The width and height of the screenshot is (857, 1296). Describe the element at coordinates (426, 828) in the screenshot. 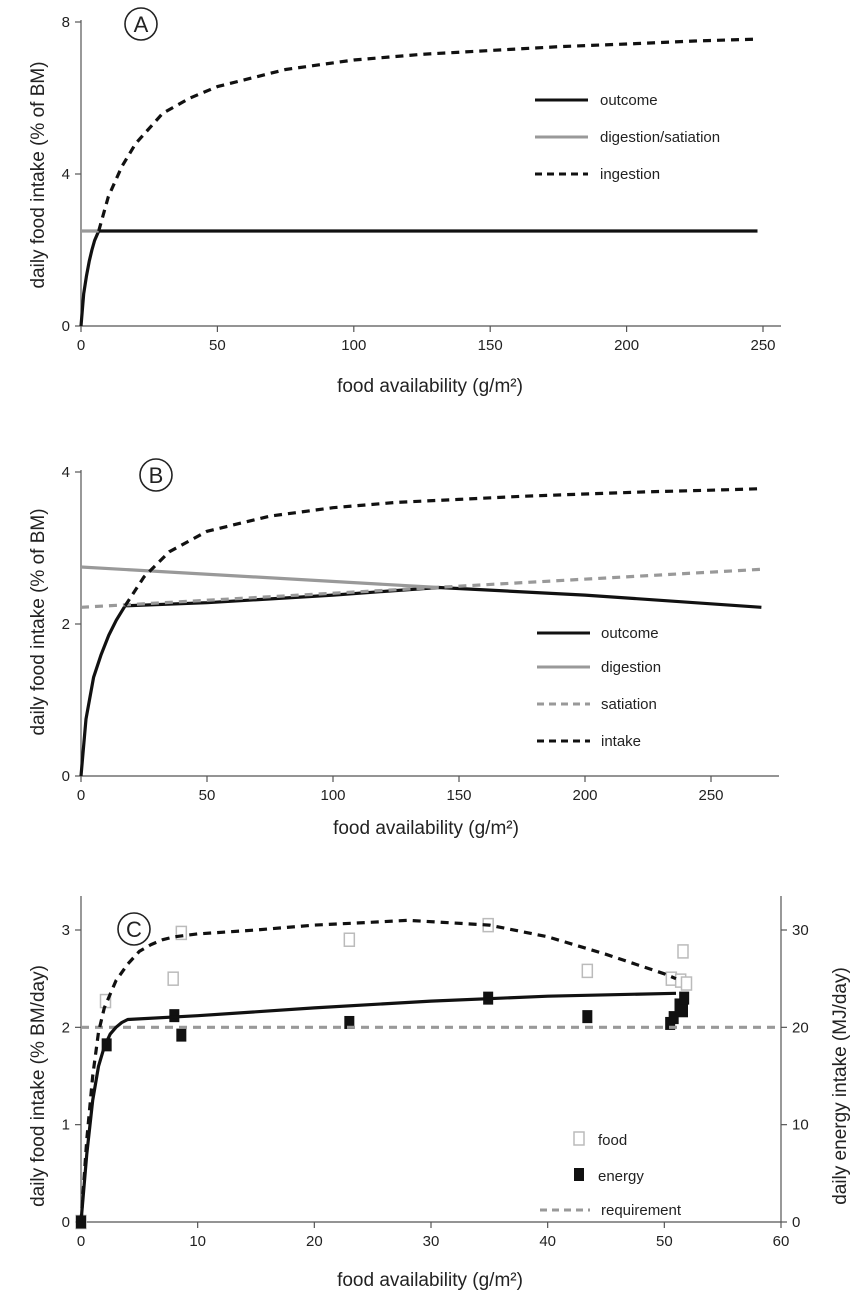

I see `panel-b-x-axis-label: food availability (g/m²)` at that location.